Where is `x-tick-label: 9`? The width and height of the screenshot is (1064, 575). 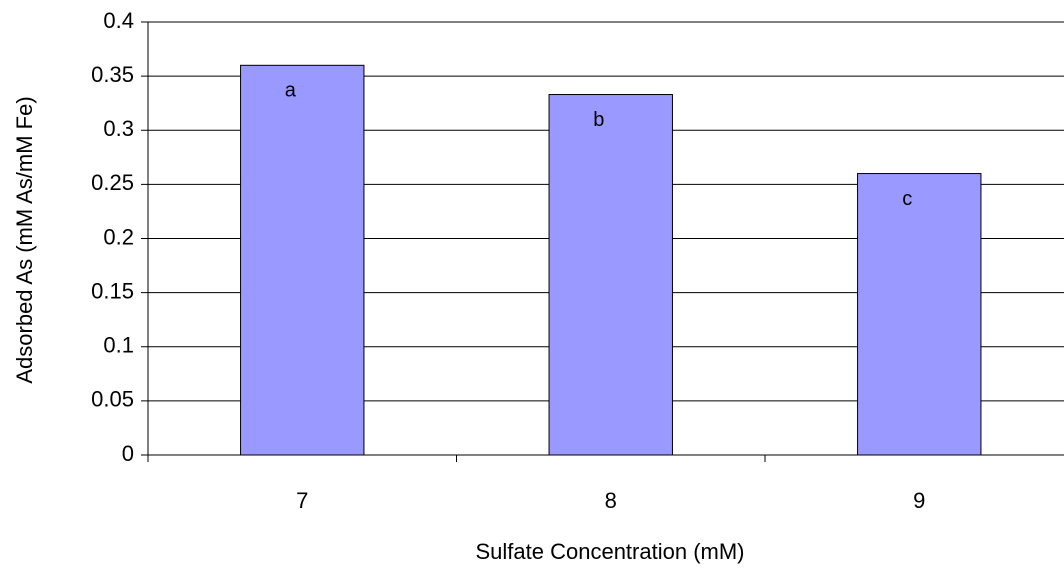
x-tick-label: 9 is located at coordinates (919, 500).